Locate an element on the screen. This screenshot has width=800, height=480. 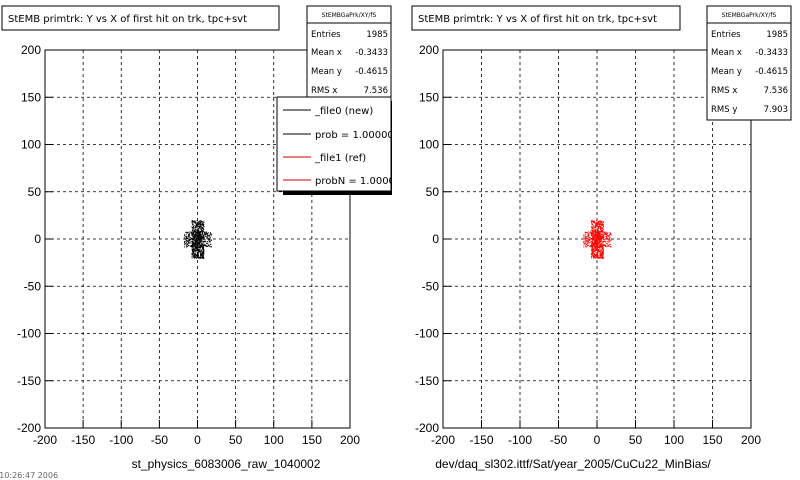
y-tick-label: 150 is located at coordinates (429, 97).